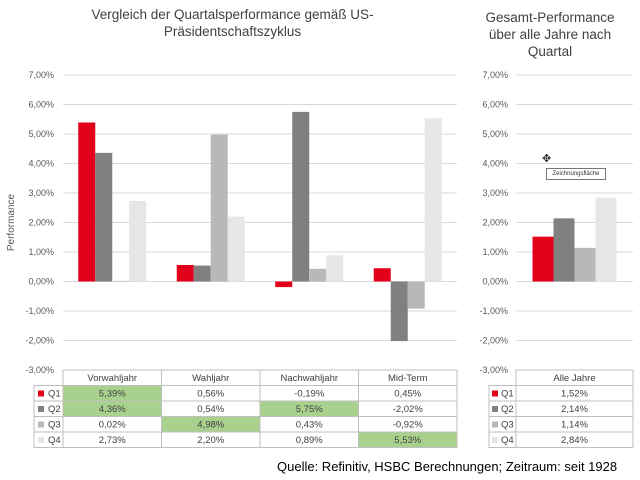  What do you see at coordinates (574, 378) in the screenshot?
I see `right-table-header-label: Alle Jahre` at bounding box center [574, 378].